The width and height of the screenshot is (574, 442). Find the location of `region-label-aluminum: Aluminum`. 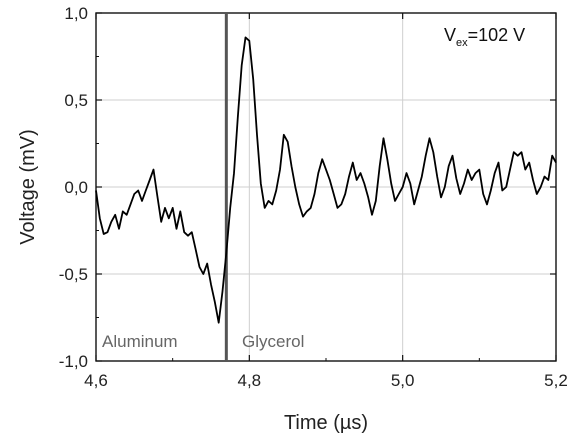

region-label-aluminum: Aluminum is located at coordinates (140, 341).